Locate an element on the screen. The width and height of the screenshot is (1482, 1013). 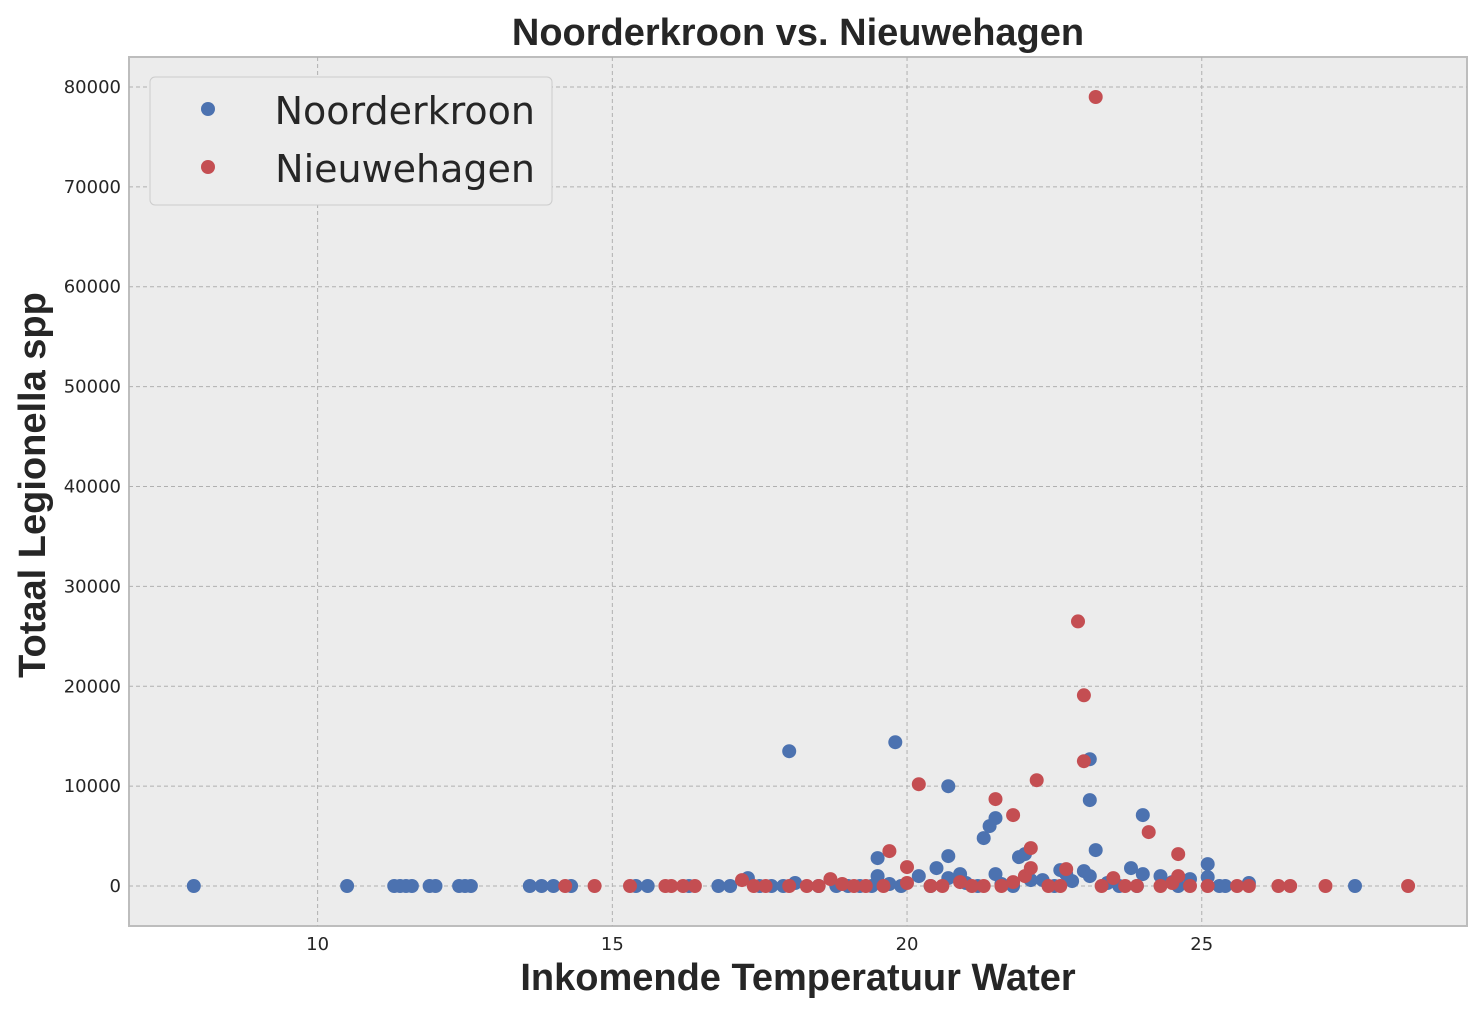
y-tick-label: 30000 is located at coordinates (92, 586).